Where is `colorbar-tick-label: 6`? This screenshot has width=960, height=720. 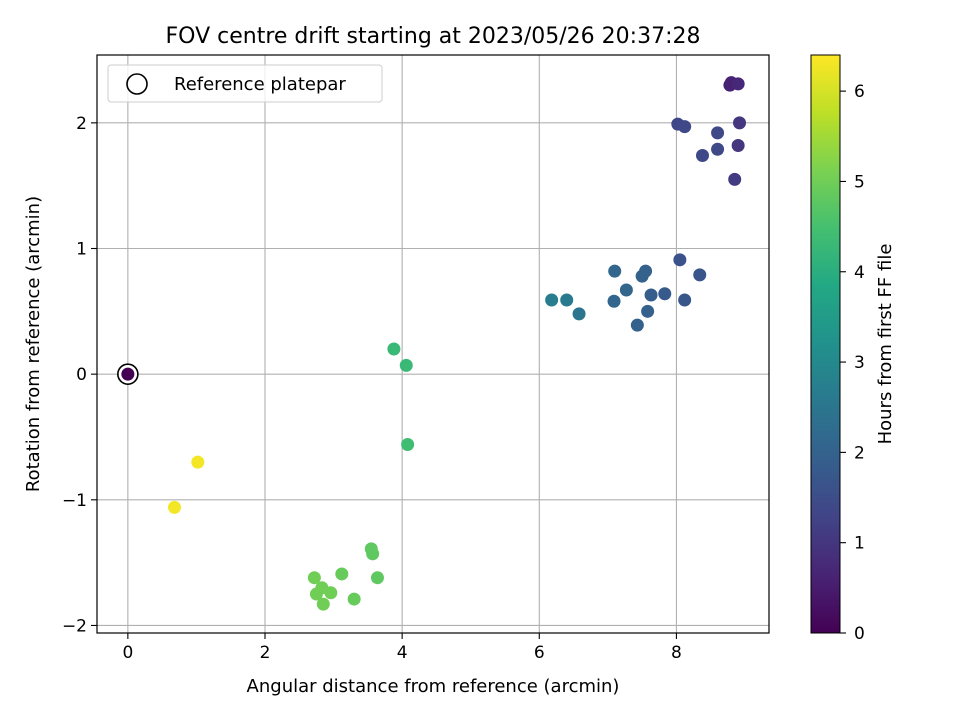
colorbar-tick-label: 6 is located at coordinates (859, 92).